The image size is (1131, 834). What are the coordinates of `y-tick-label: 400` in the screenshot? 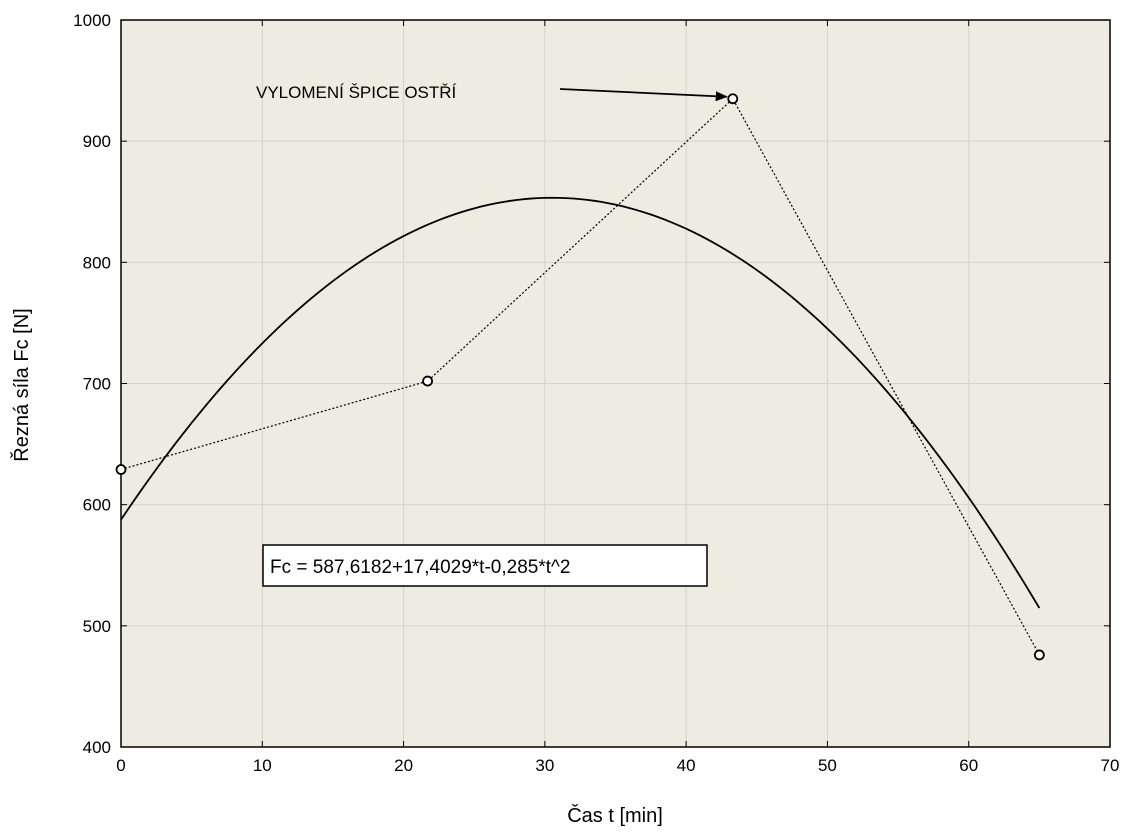 It's located at (97, 747).